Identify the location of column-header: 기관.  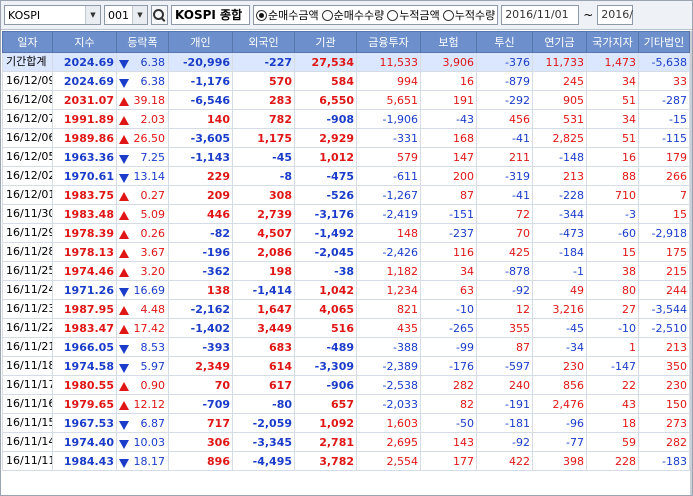
(325, 42).